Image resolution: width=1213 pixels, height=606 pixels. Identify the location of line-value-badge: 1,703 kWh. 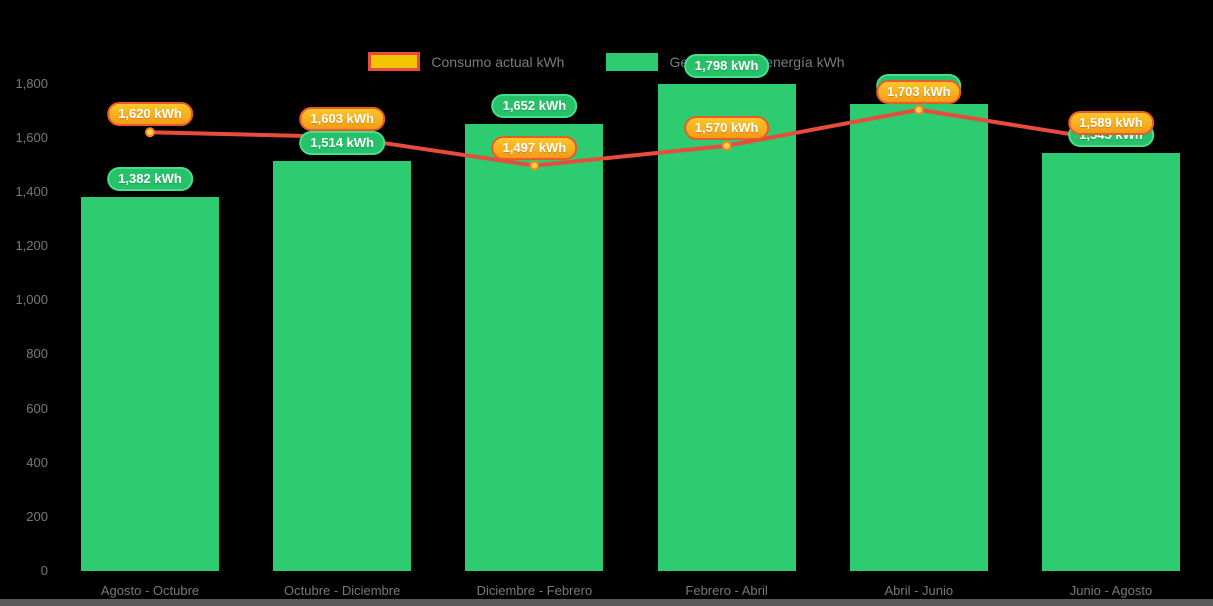
(919, 91).